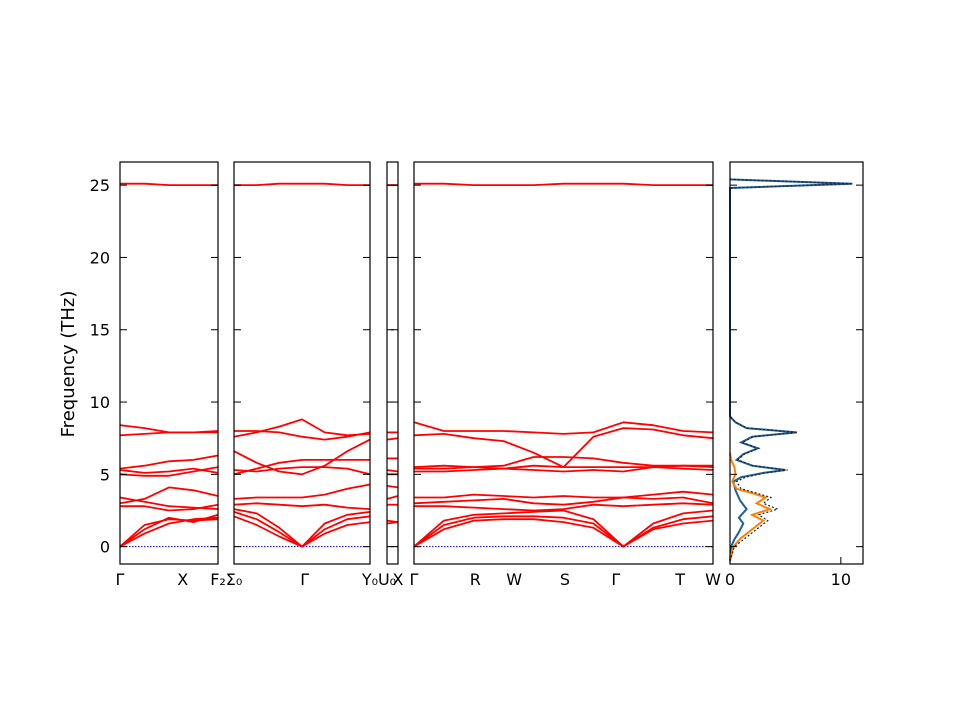 This screenshot has width=960, height=720. I want to click on dos-panel: 0 10, so click(794, 375).